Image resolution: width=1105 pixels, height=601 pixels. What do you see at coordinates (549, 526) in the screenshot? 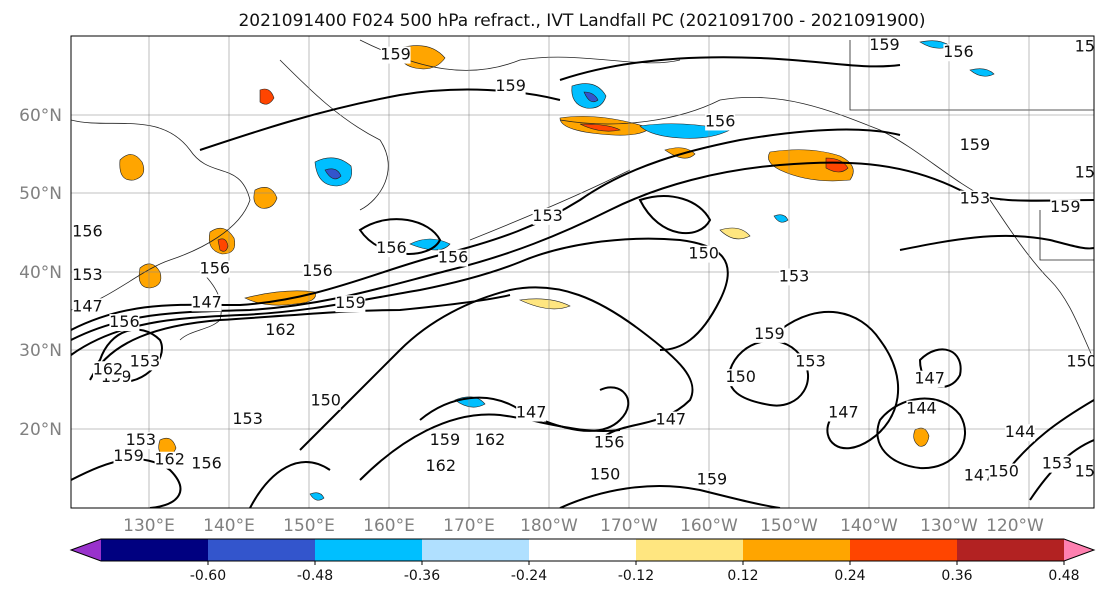
I see `lon-label-180w: 180°W` at bounding box center [549, 526].